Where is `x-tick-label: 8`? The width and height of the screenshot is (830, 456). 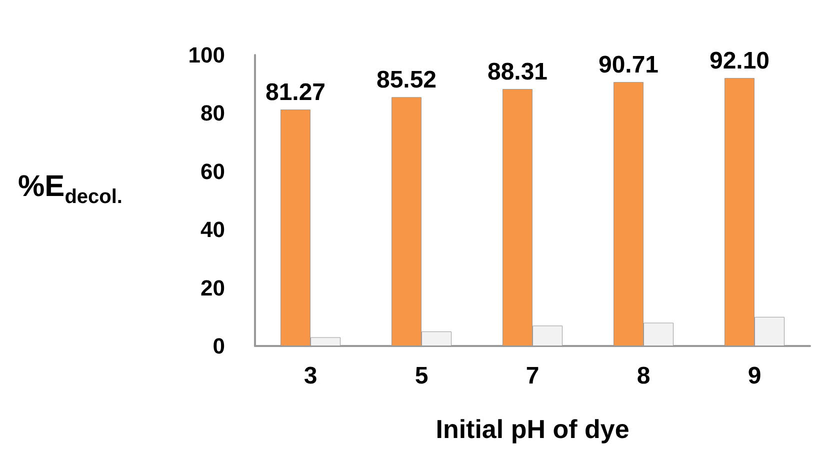
x-tick-label: 8 is located at coordinates (643, 376).